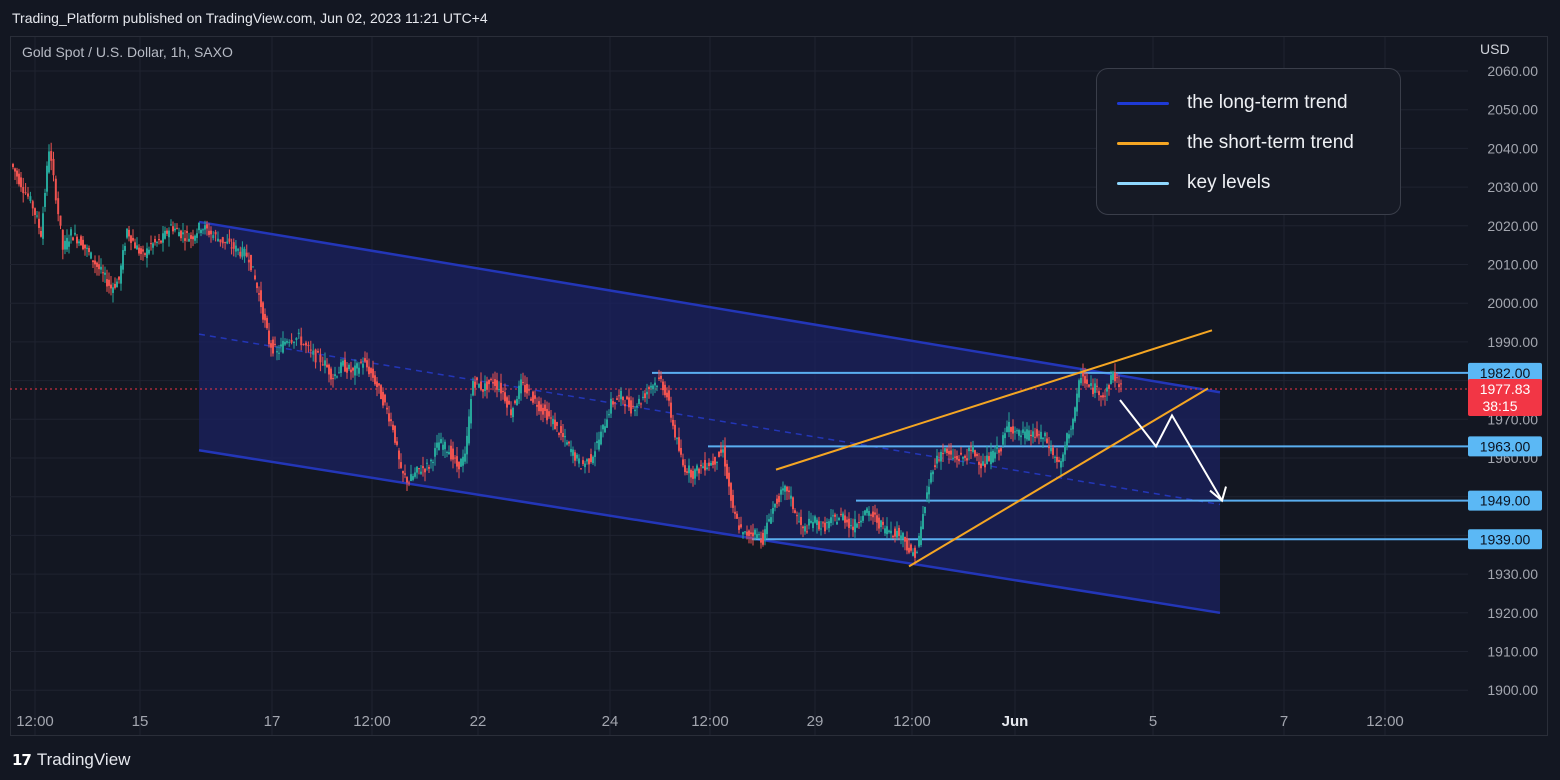  Describe the element at coordinates (1143, 143) in the screenshot. I see `legend-swatch-short-term` at that location.